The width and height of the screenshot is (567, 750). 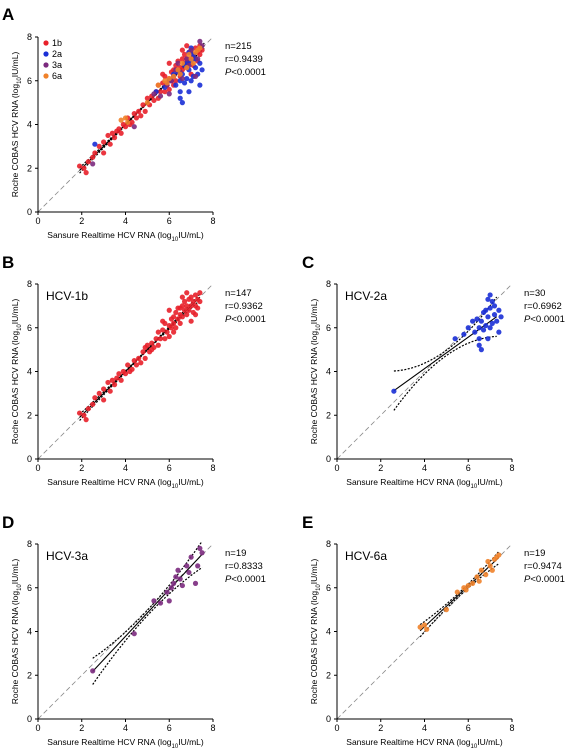 I want to click on legend-label-1b: 1b, so click(x=57, y=43).